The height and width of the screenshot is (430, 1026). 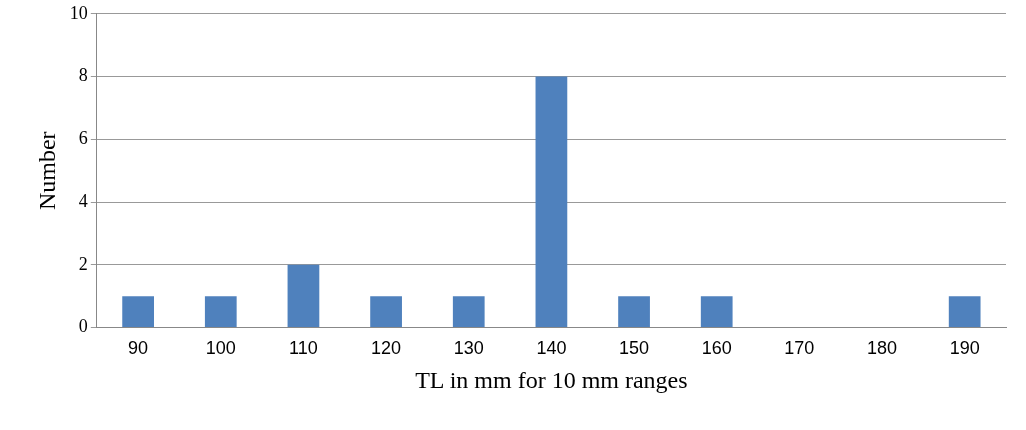 I want to click on x-tick-label: 170, so click(x=799, y=348).